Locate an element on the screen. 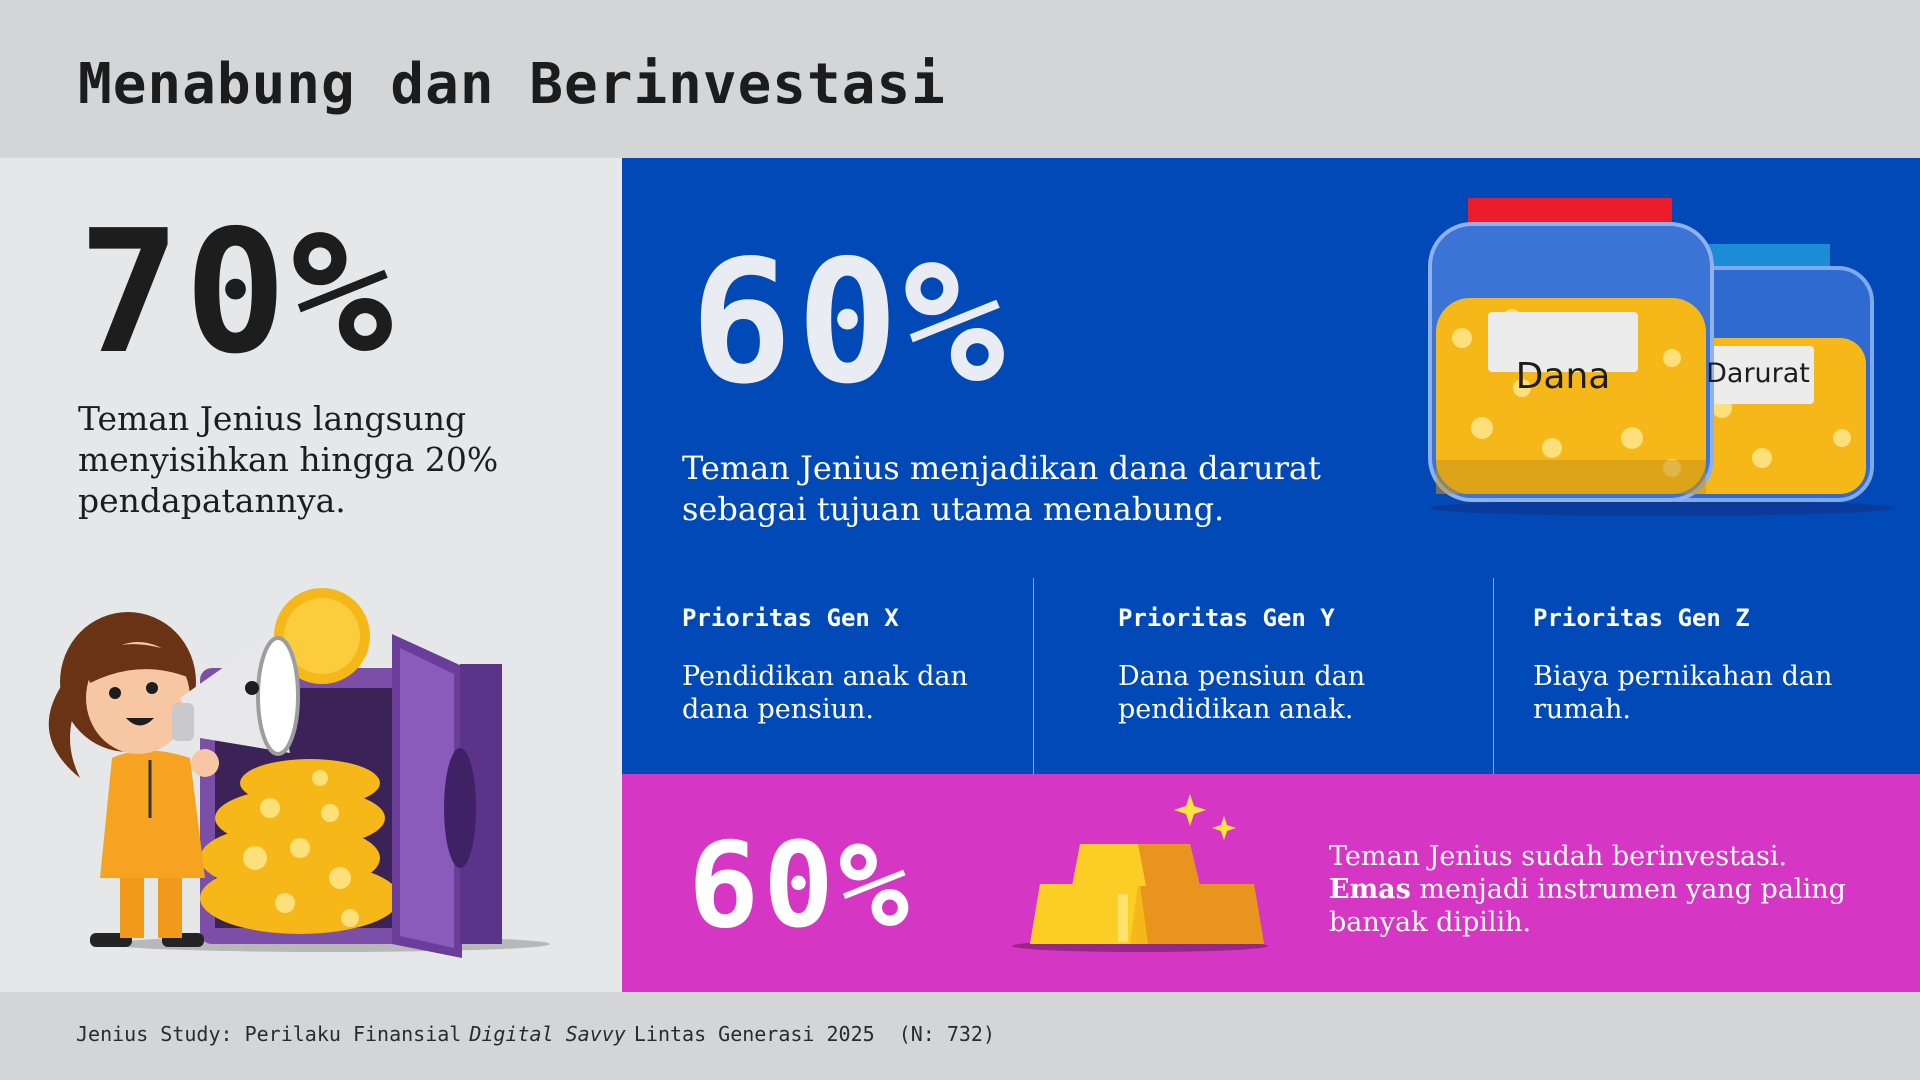 Image resolution: width=1920 pixels, height=1080 pixels. source-suffix: Lintas Generasi 2025 is located at coordinates (754, 1034).